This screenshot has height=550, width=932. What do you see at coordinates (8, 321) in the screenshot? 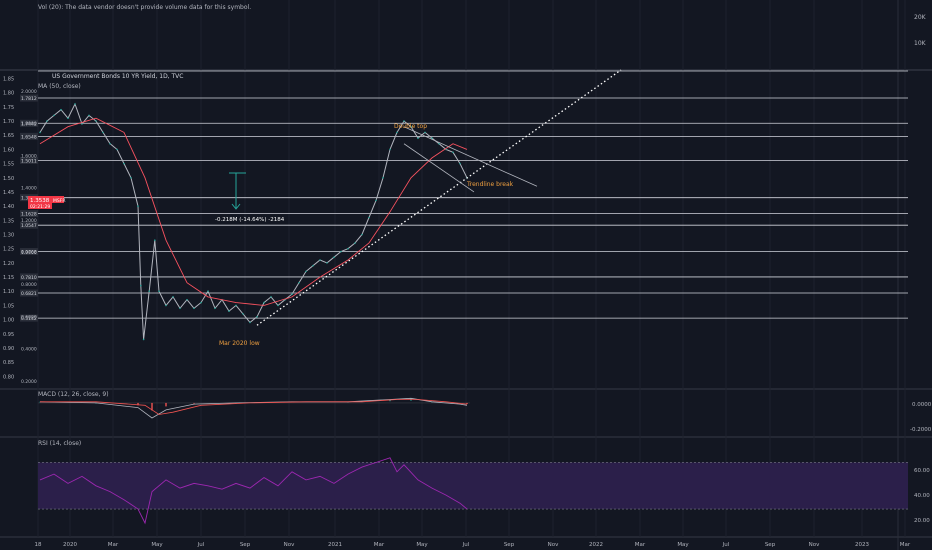
I see `y-tick-label: 1.00` at bounding box center [8, 321].